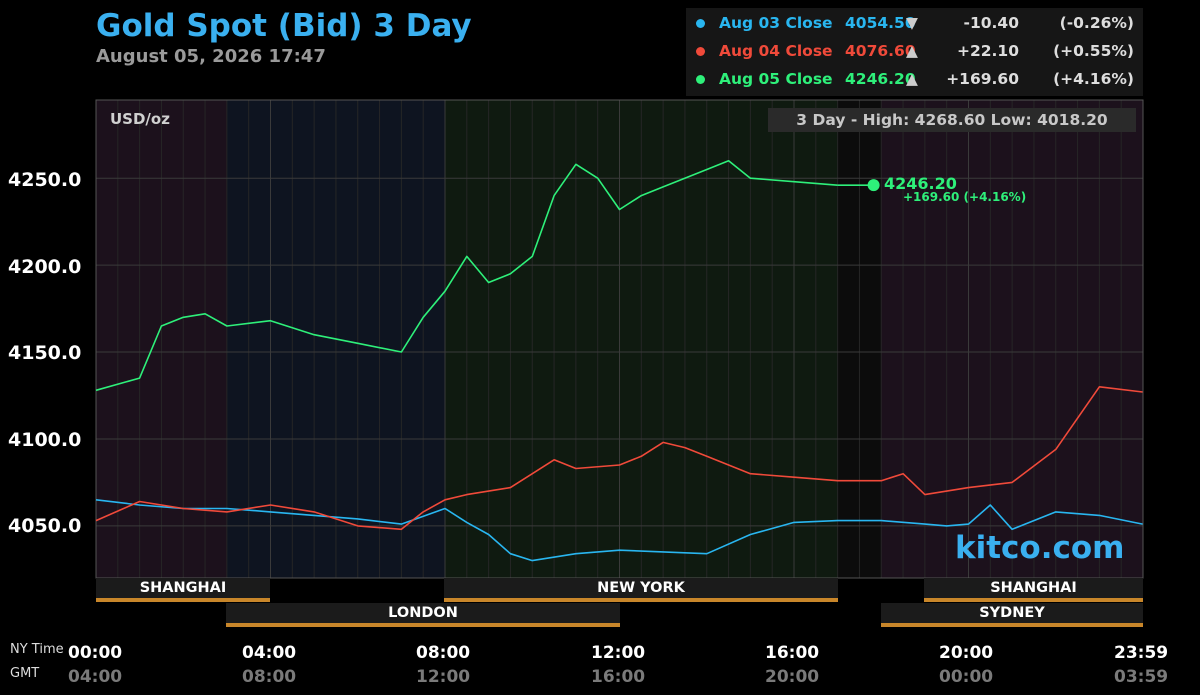  What do you see at coordinates (423, 615) in the screenshot?
I see `market-london: LONDON` at bounding box center [423, 615].